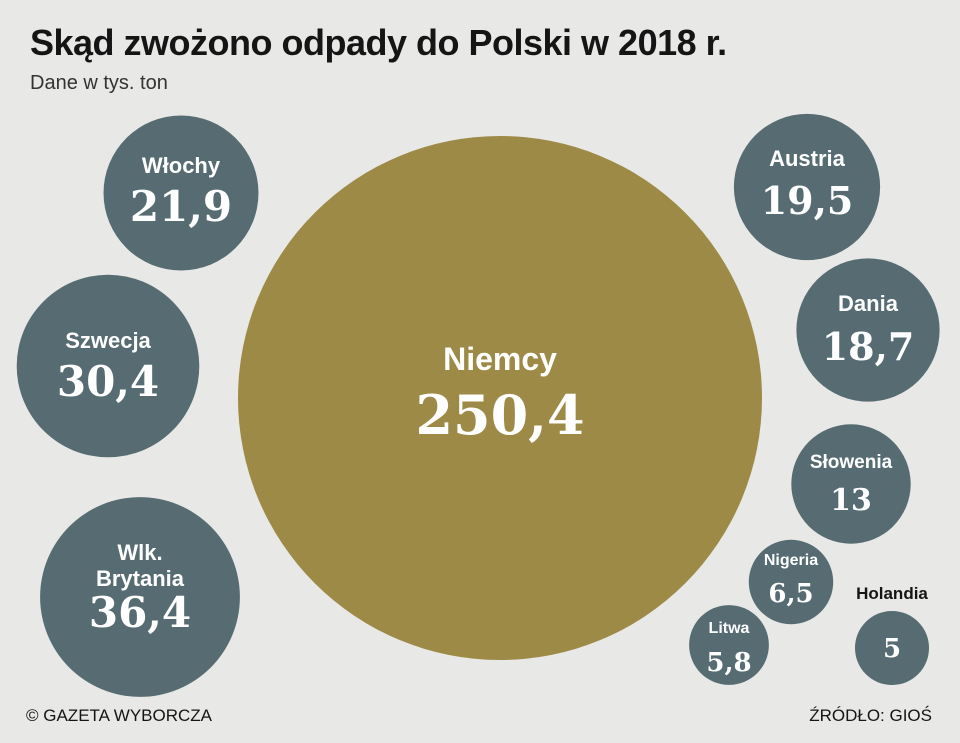 Image resolution: width=960 pixels, height=743 pixels. I want to click on bubble-label-holandia: Holandia, so click(892, 593).